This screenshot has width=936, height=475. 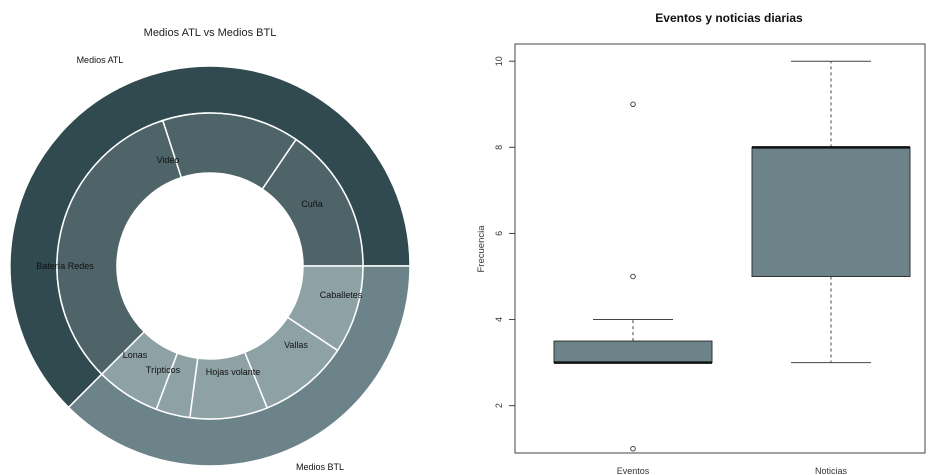 What do you see at coordinates (168, 160) in the screenshot?
I see `inner-label-video: Video` at bounding box center [168, 160].